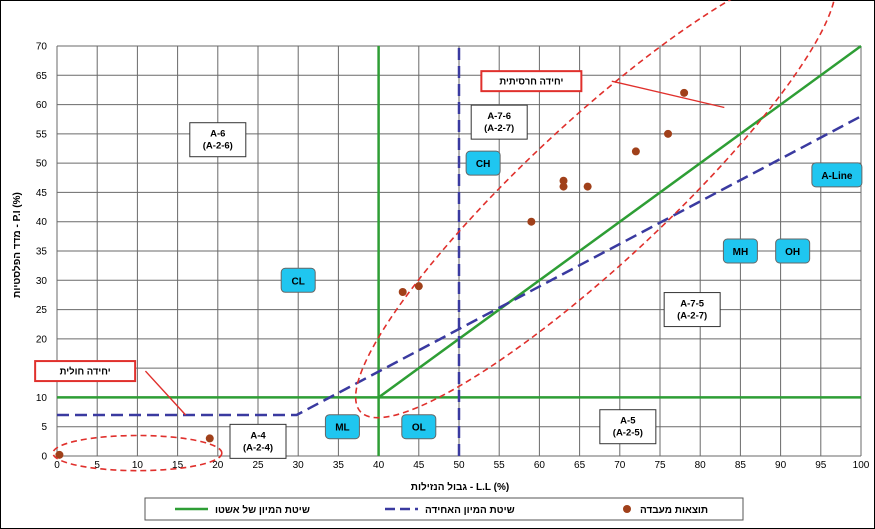 This screenshot has height=529, width=875. I want to click on x-tick-label: 100, so click(861, 465).